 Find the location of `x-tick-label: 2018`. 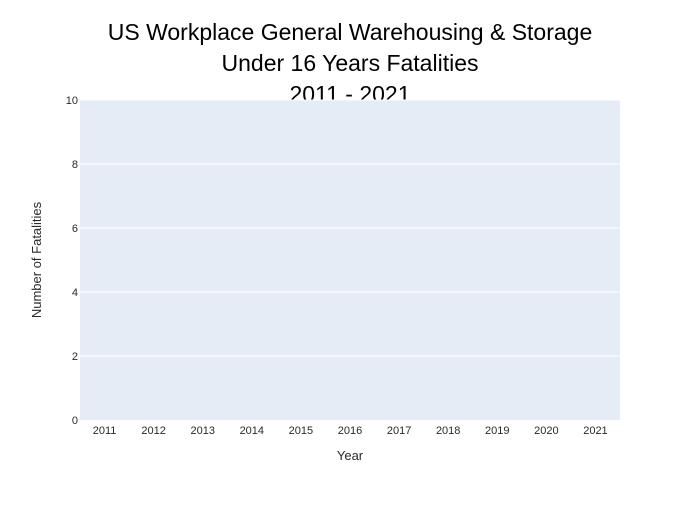

x-tick-label: 2018 is located at coordinates (448, 431).